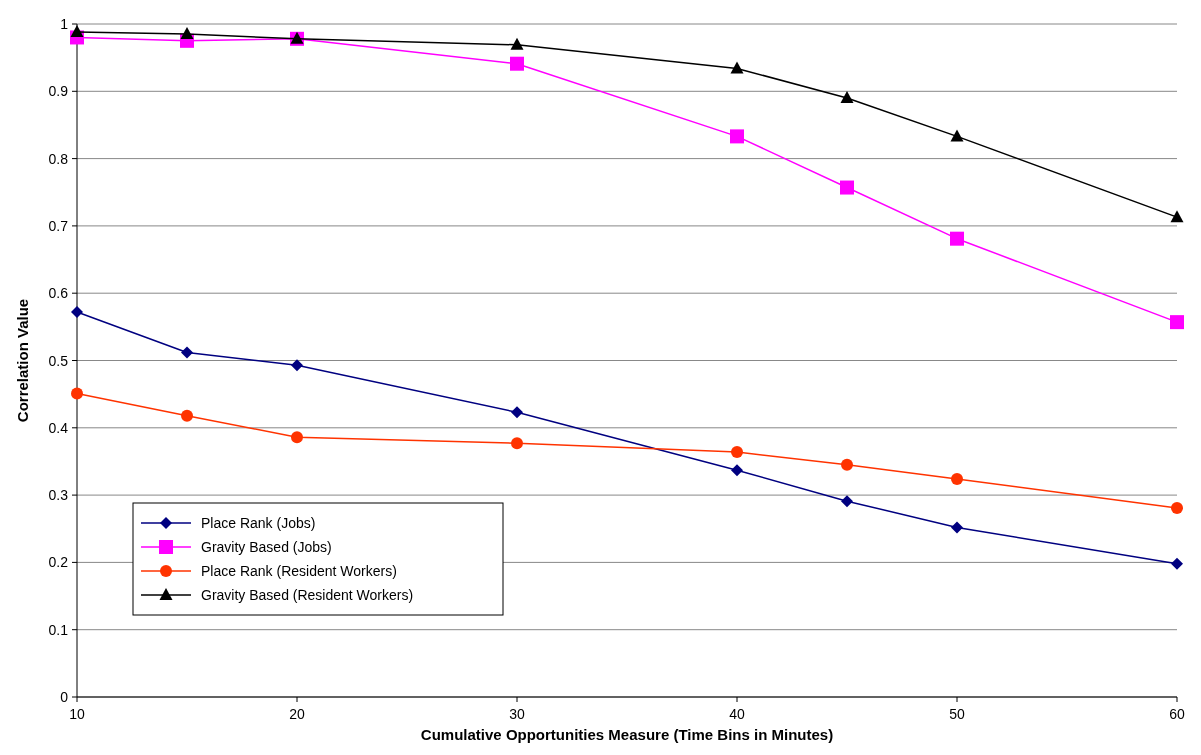 This screenshot has width=1201, height=755. What do you see at coordinates (297, 714) in the screenshot?
I see `x-tick-label: 20` at bounding box center [297, 714].